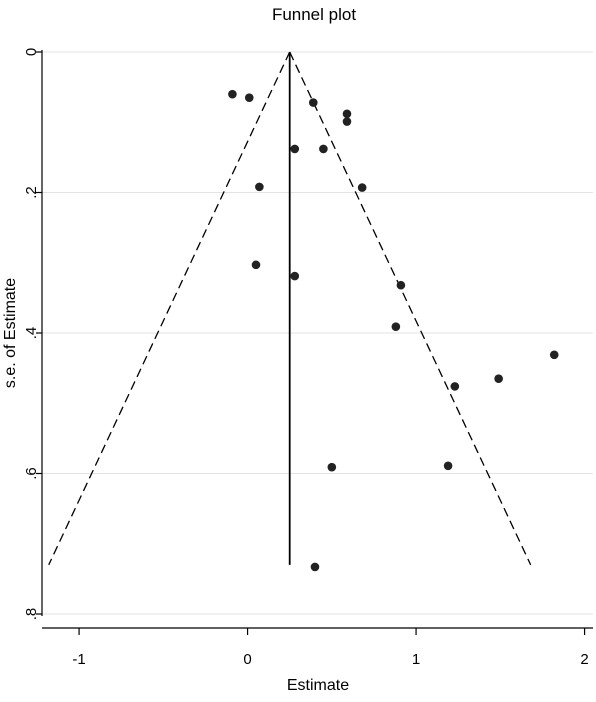 This screenshot has width=596, height=702. I want to click on x-tick-label: -1, so click(78, 659).